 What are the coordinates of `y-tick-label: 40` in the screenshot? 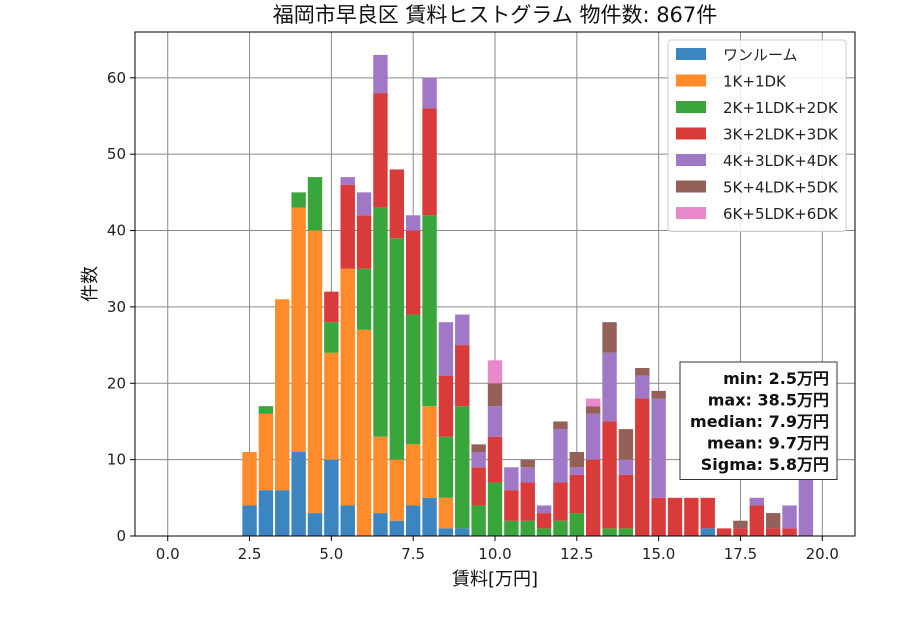 It's located at (116, 231).